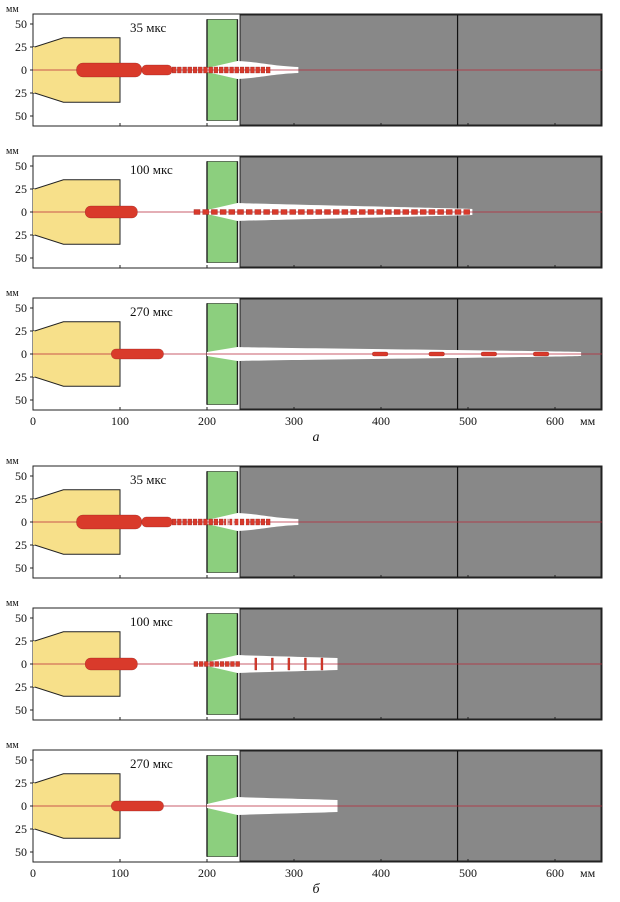  What do you see at coordinates (151, 169) in the screenshot?
I see `time-label: 100 мкс` at bounding box center [151, 169].